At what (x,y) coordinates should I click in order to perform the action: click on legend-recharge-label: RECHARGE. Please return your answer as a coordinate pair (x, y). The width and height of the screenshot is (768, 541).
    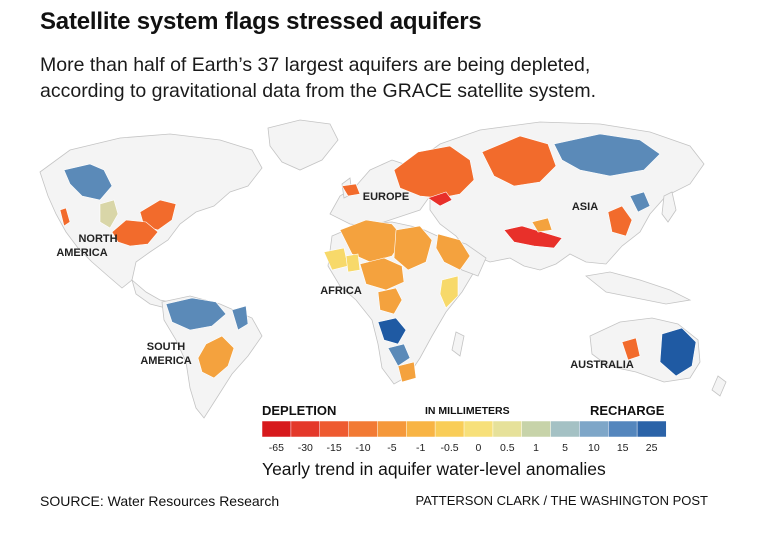
    Looking at the image, I should click on (627, 410).